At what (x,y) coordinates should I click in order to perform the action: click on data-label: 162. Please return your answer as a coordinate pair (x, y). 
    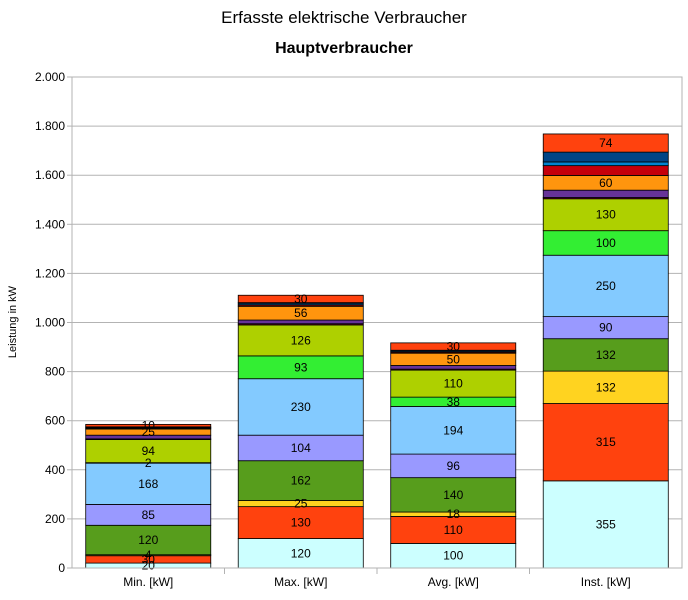
    Looking at the image, I should click on (301, 481).